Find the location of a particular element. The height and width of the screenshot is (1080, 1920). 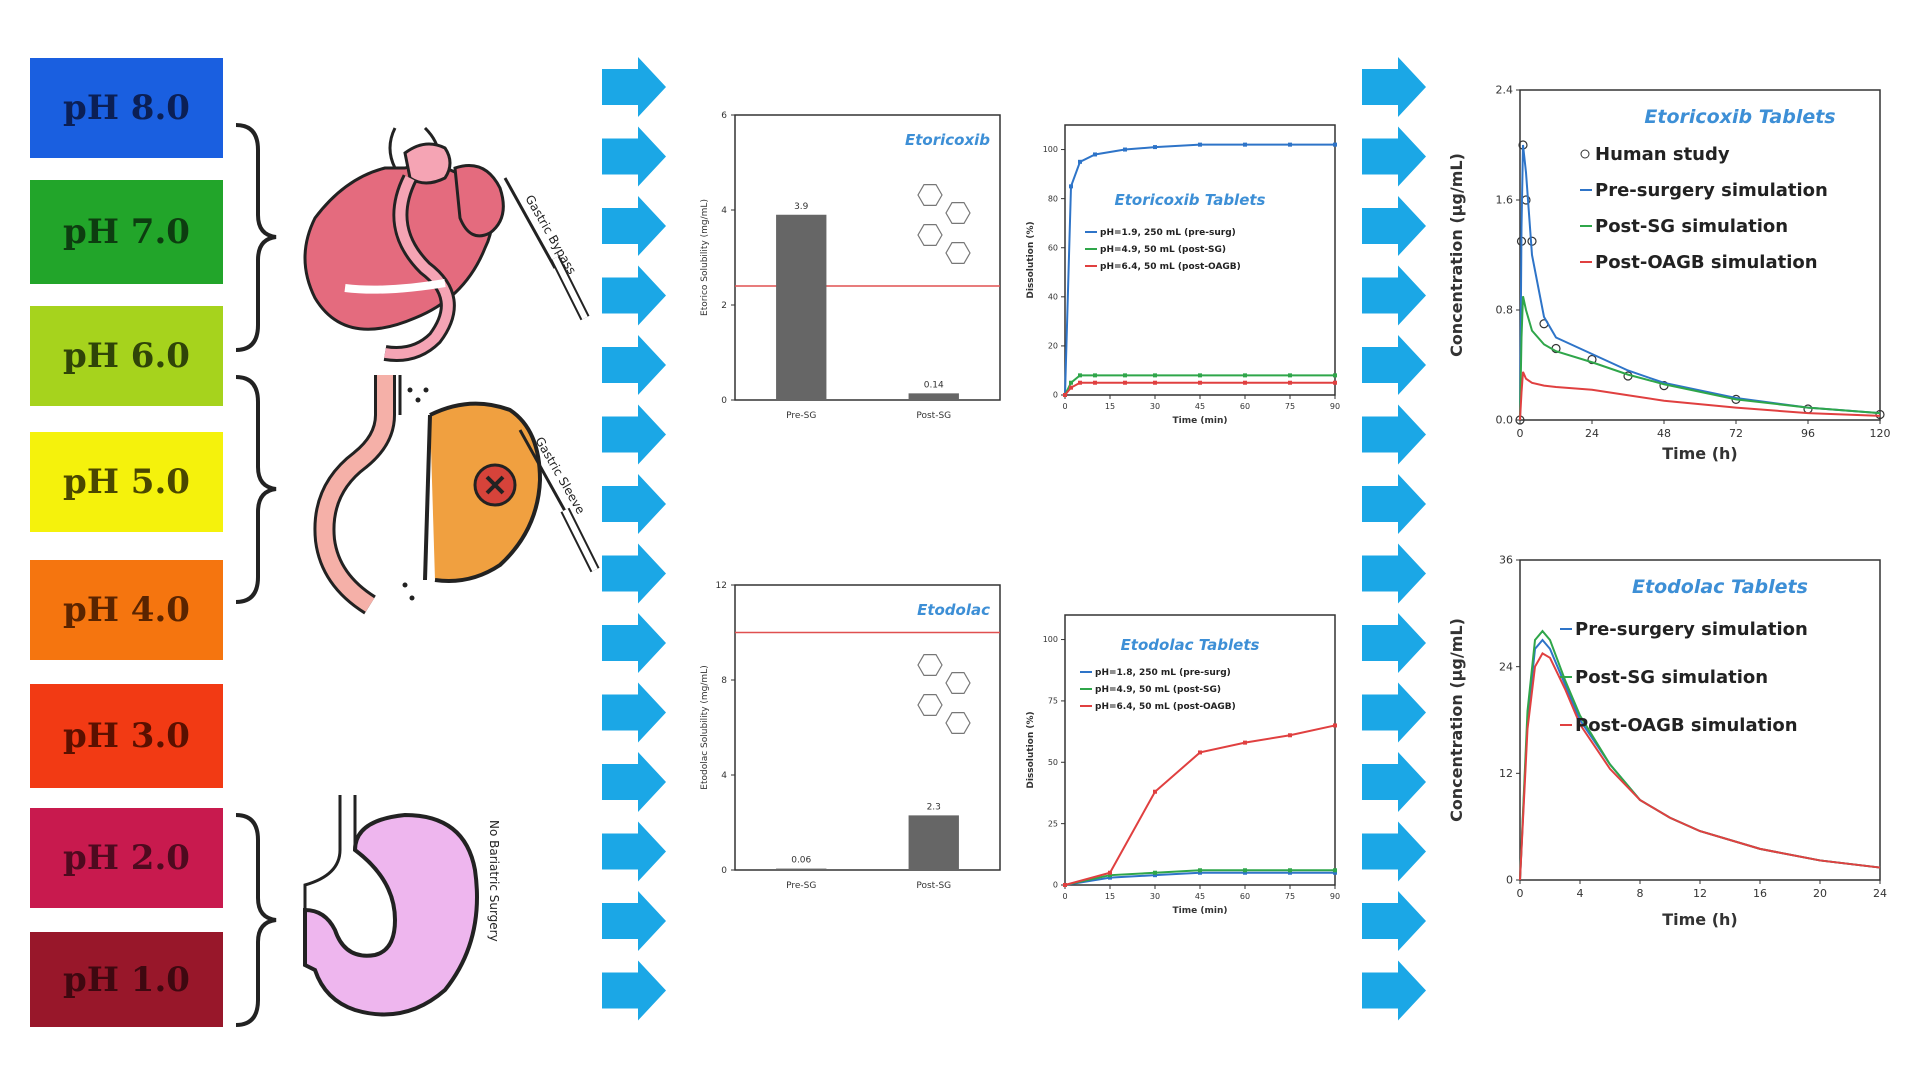

ph-level-6: pH 6.0 is located at coordinates (126, 356).